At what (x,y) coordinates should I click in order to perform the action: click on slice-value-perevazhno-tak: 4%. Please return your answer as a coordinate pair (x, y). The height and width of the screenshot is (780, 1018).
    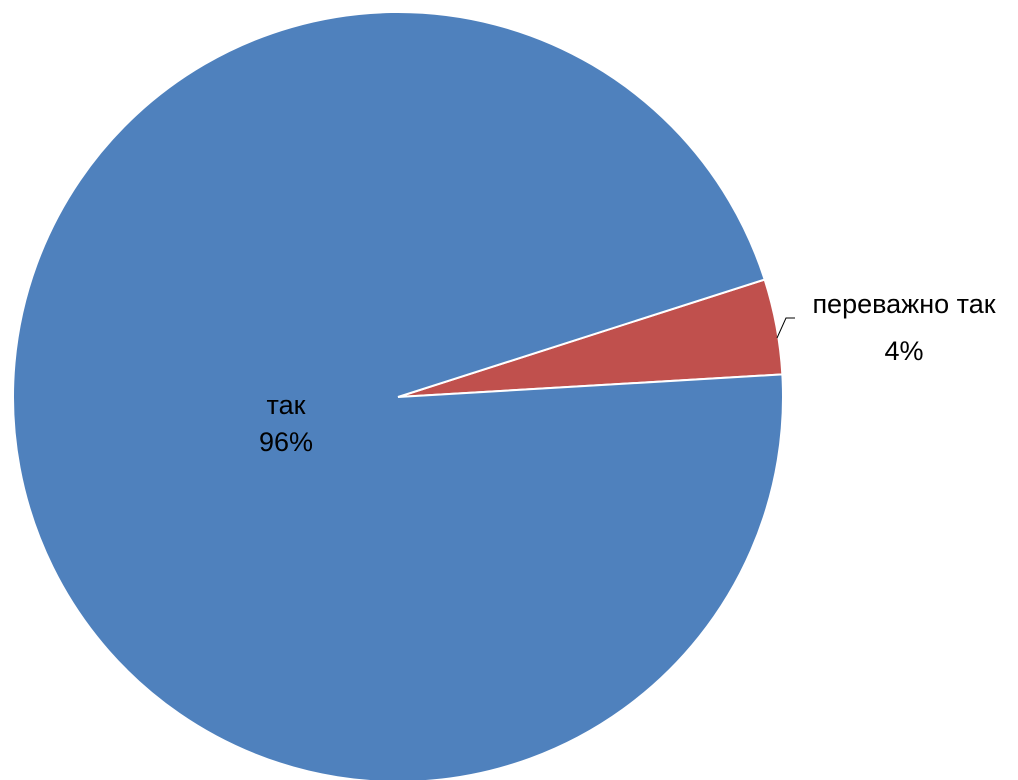
    Looking at the image, I should click on (903, 351).